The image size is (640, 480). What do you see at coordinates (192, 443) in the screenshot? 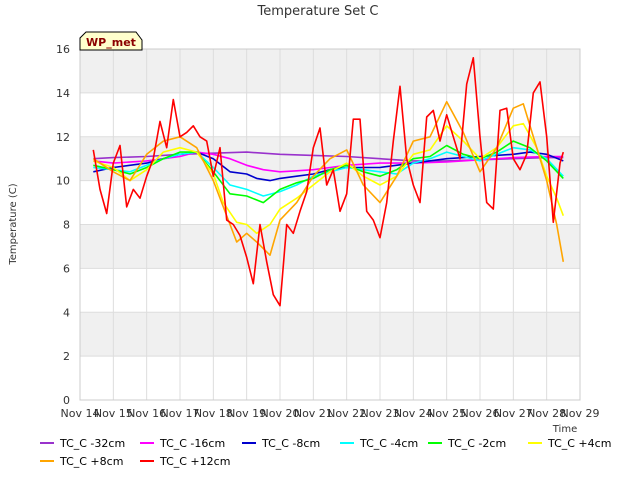
I see `legend-label: TC_C -16cm` at bounding box center [192, 443].